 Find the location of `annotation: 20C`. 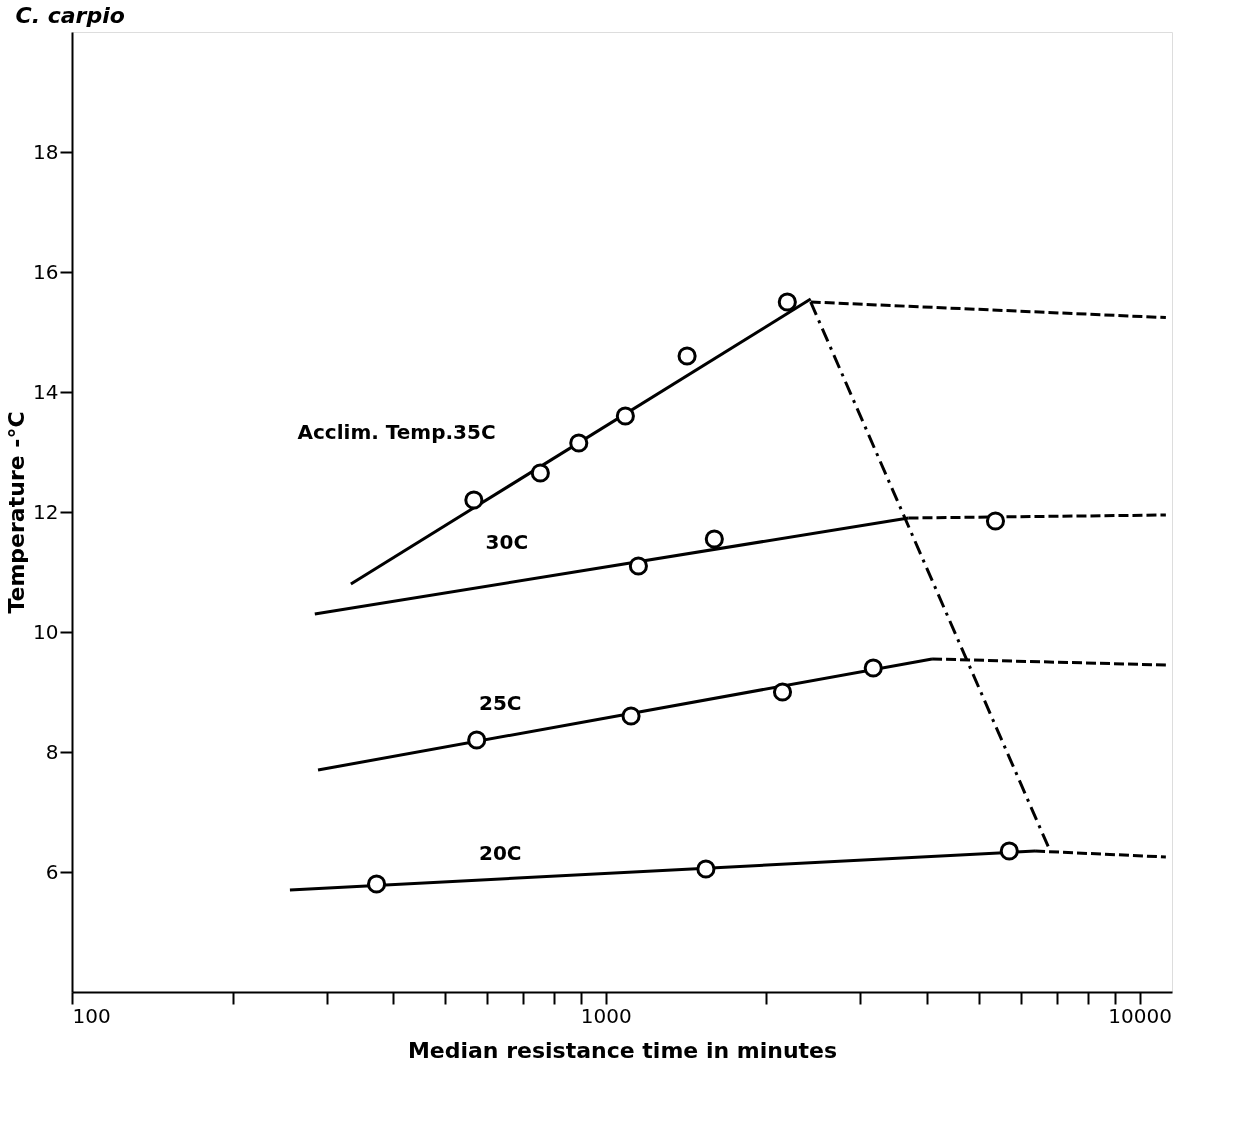

annotation: 20C is located at coordinates (500, 852).